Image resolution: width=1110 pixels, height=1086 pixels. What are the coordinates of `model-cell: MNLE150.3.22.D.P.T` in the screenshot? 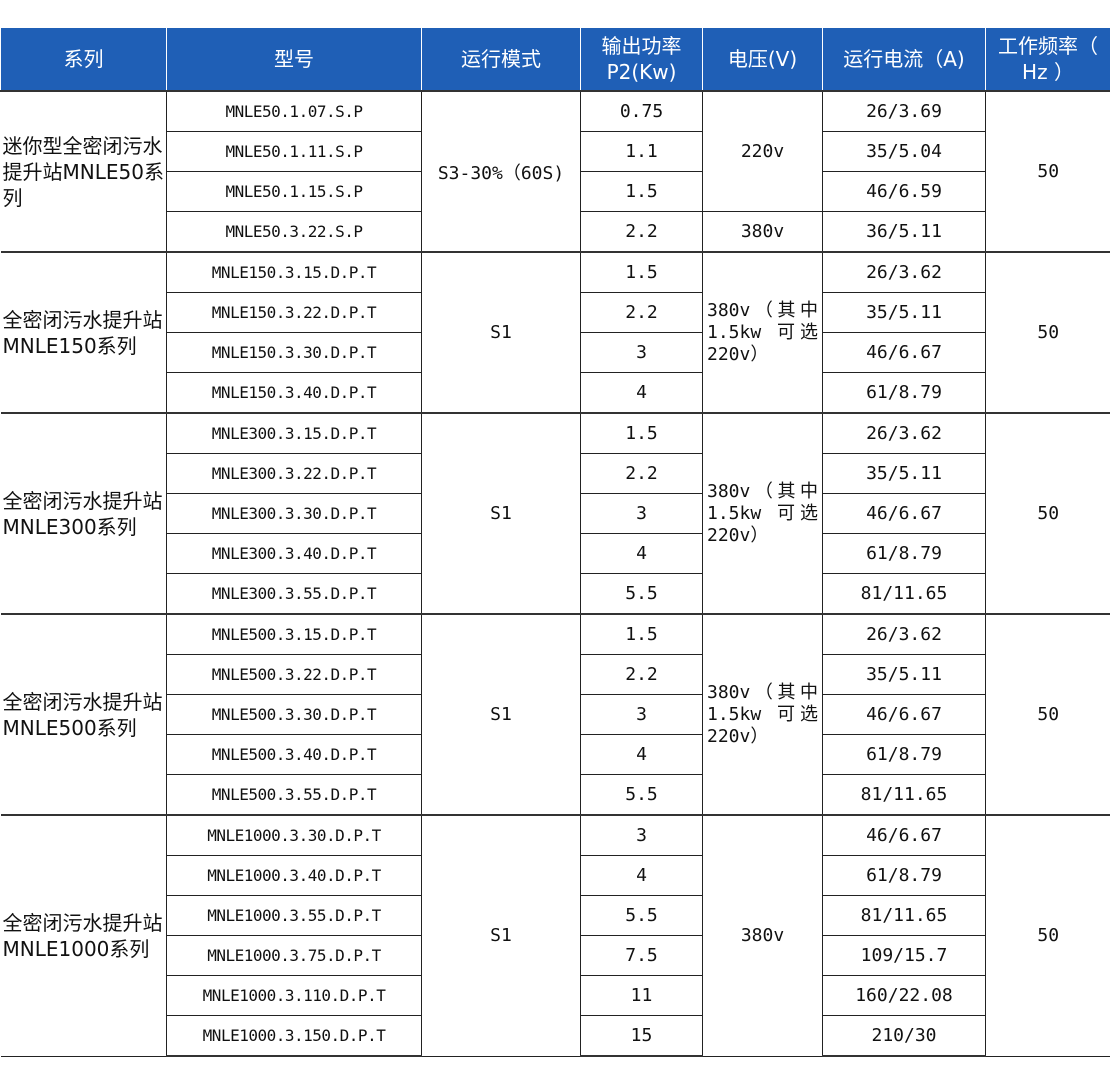 It's located at (294, 312).